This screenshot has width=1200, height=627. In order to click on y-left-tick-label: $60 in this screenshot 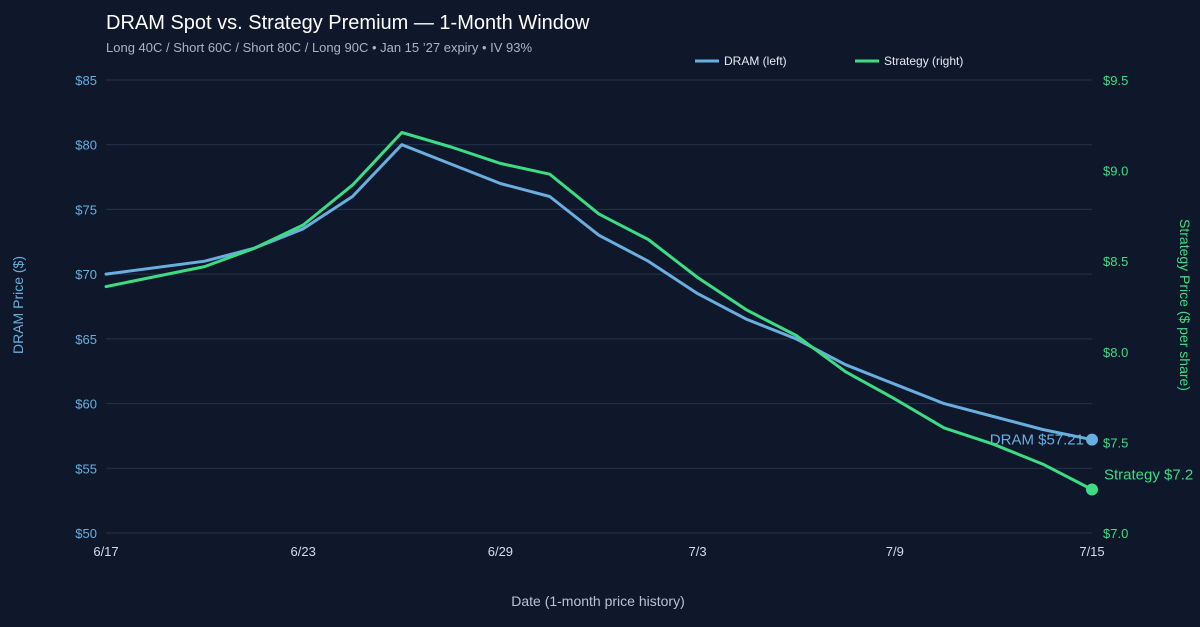, I will do `click(86, 404)`.